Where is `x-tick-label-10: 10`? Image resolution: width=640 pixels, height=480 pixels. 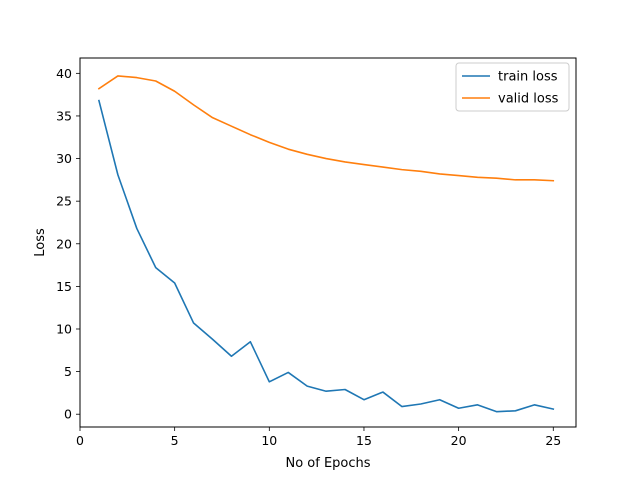
x-tick-label-10: 10 is located at coordinates (269, 440).